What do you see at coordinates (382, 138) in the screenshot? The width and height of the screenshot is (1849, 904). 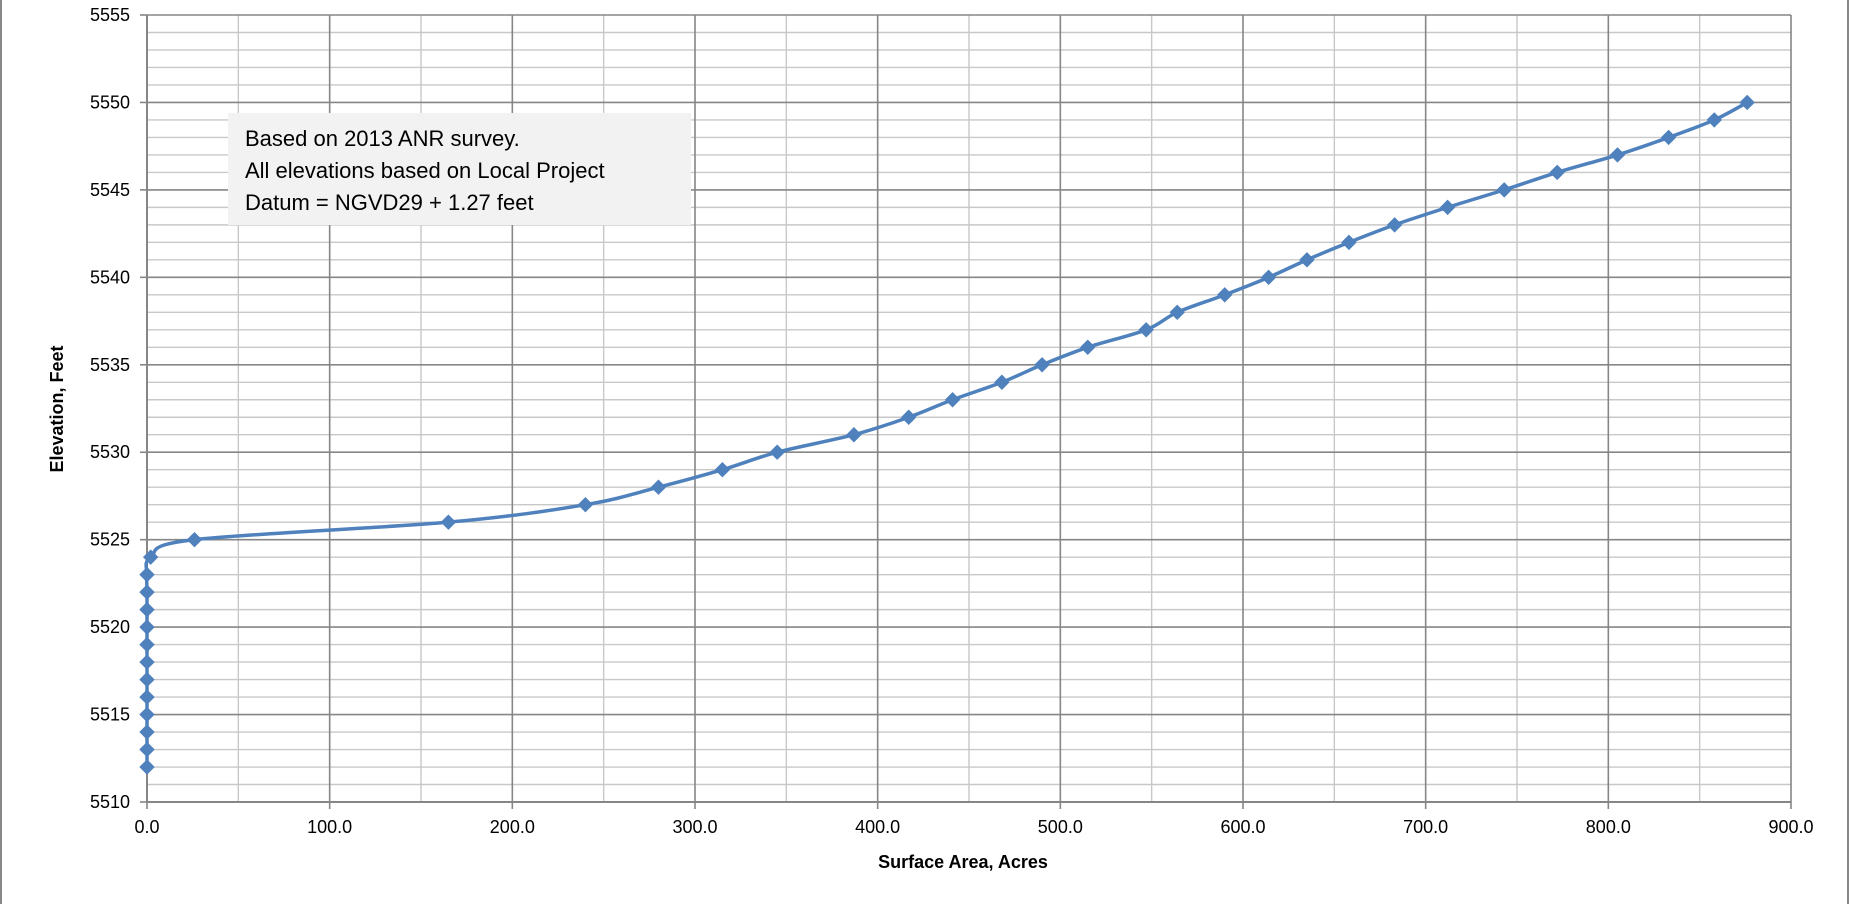 I see `annotation-line-1: Based on 2013 ANR survey.` at bounding box center [382, 138].